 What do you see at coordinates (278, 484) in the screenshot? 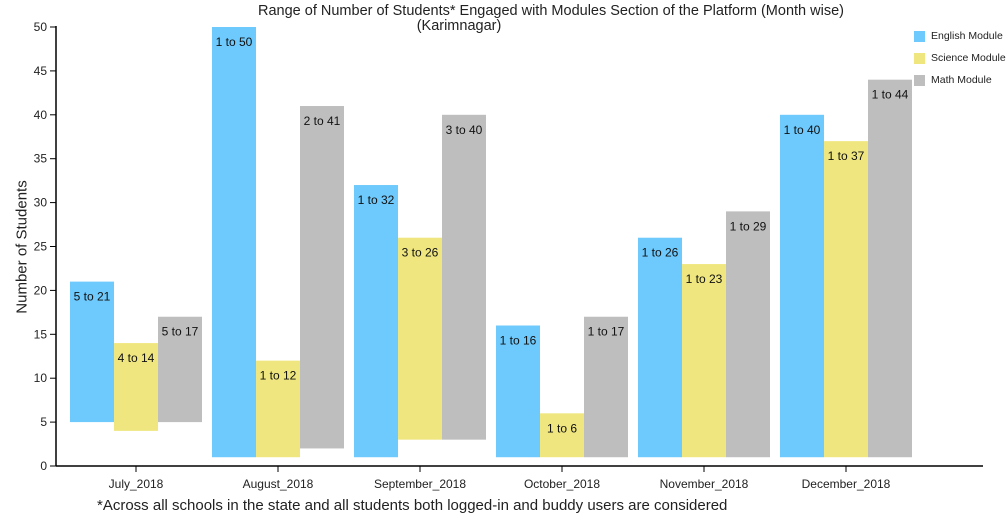
I see `x-tick-label: August_2018` at bounding box center [278, 484].